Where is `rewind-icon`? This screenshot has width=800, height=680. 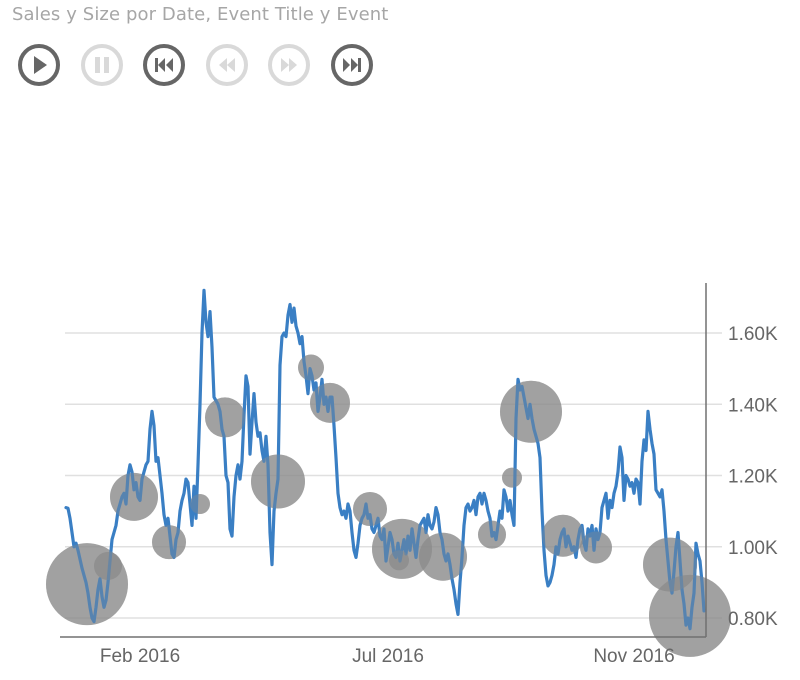
rewind-icon is located at coordinates (227, 65).